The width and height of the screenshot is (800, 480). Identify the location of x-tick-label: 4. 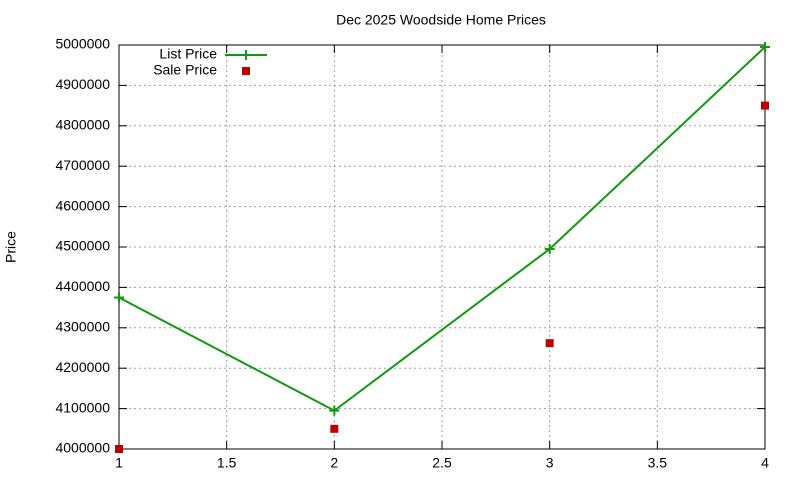
(765, 463).